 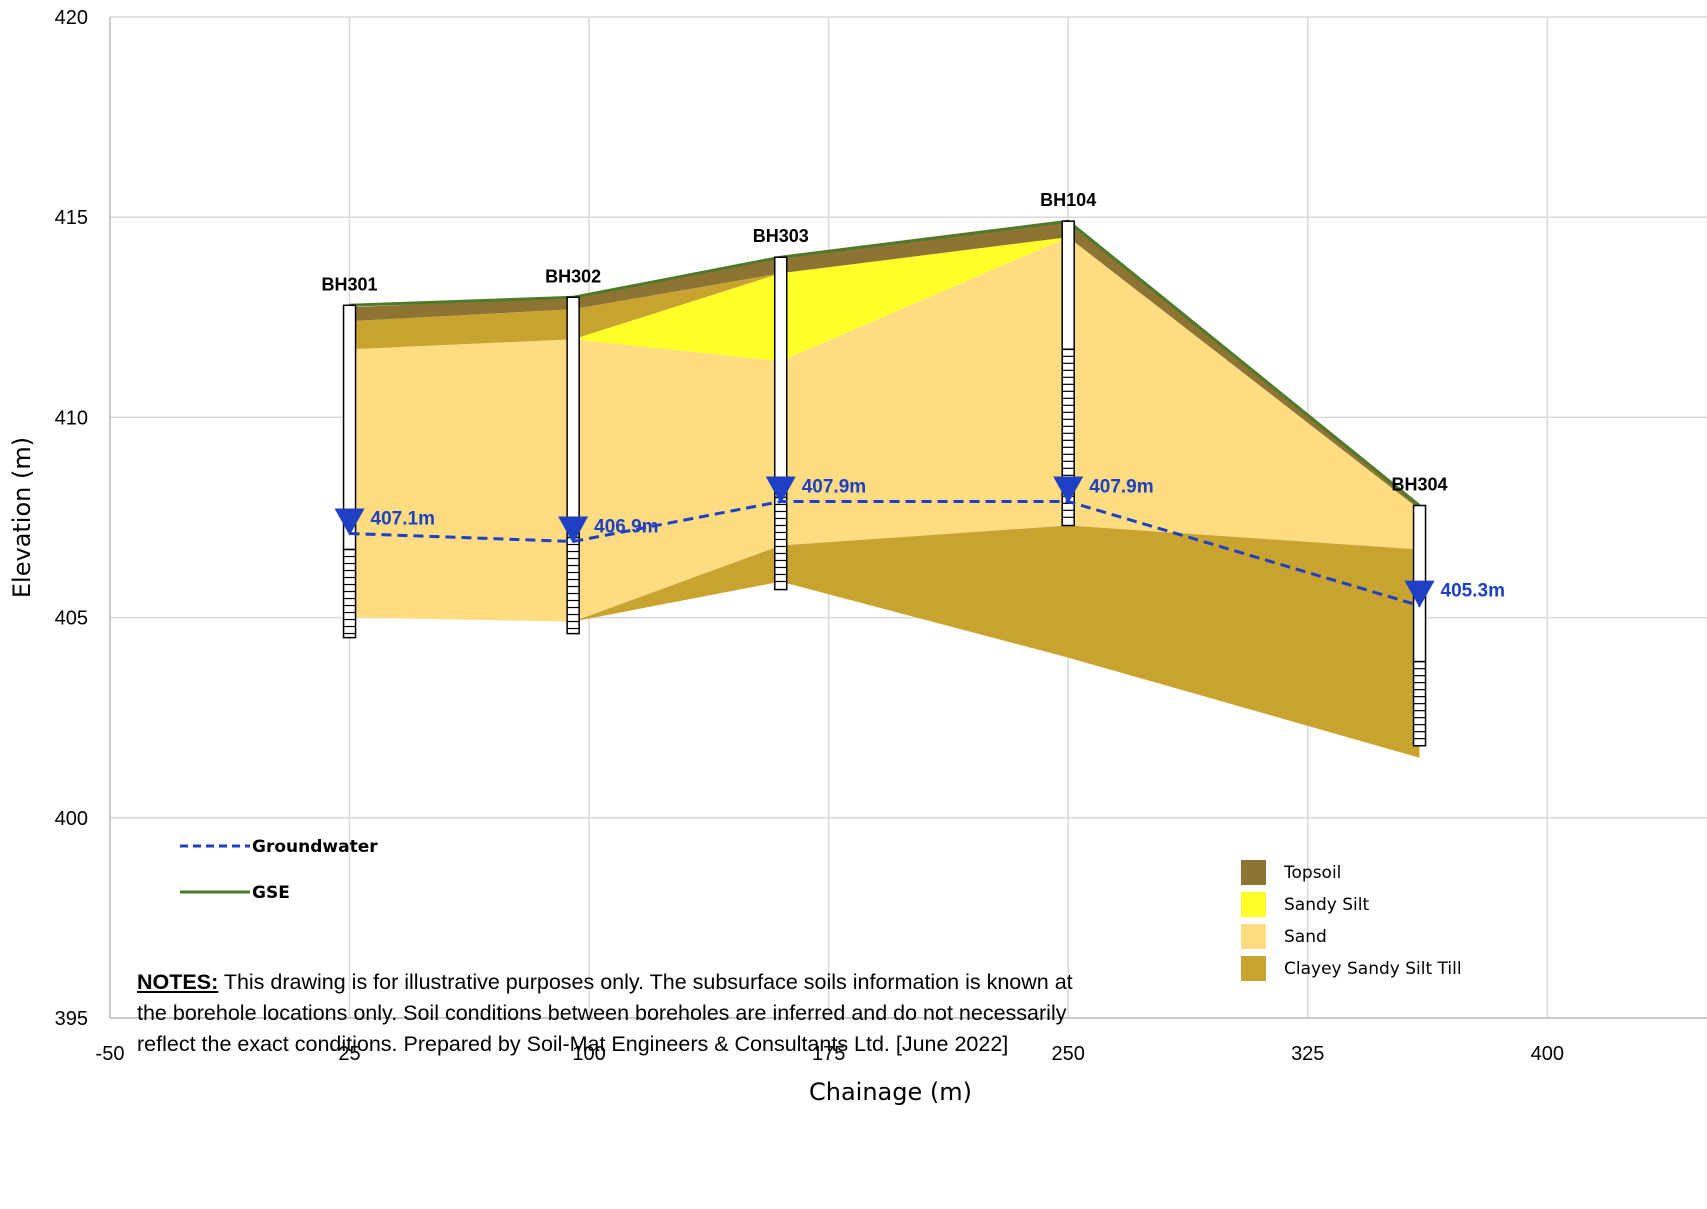 I want to click on x-tick-label: 325, so click(x=1307, y=1054).